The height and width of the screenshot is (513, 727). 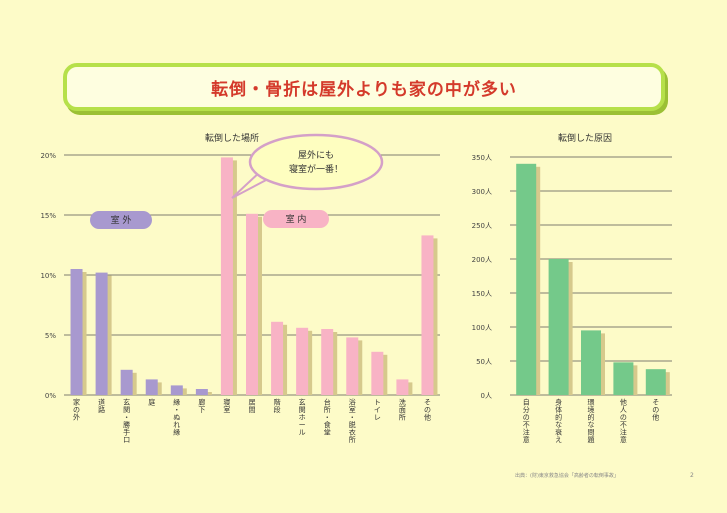 What do you see at coordinates (377, 410) in the screenshot?
I see `chart1-x-tick-label: トイレ` at bounding box center [377, 410].